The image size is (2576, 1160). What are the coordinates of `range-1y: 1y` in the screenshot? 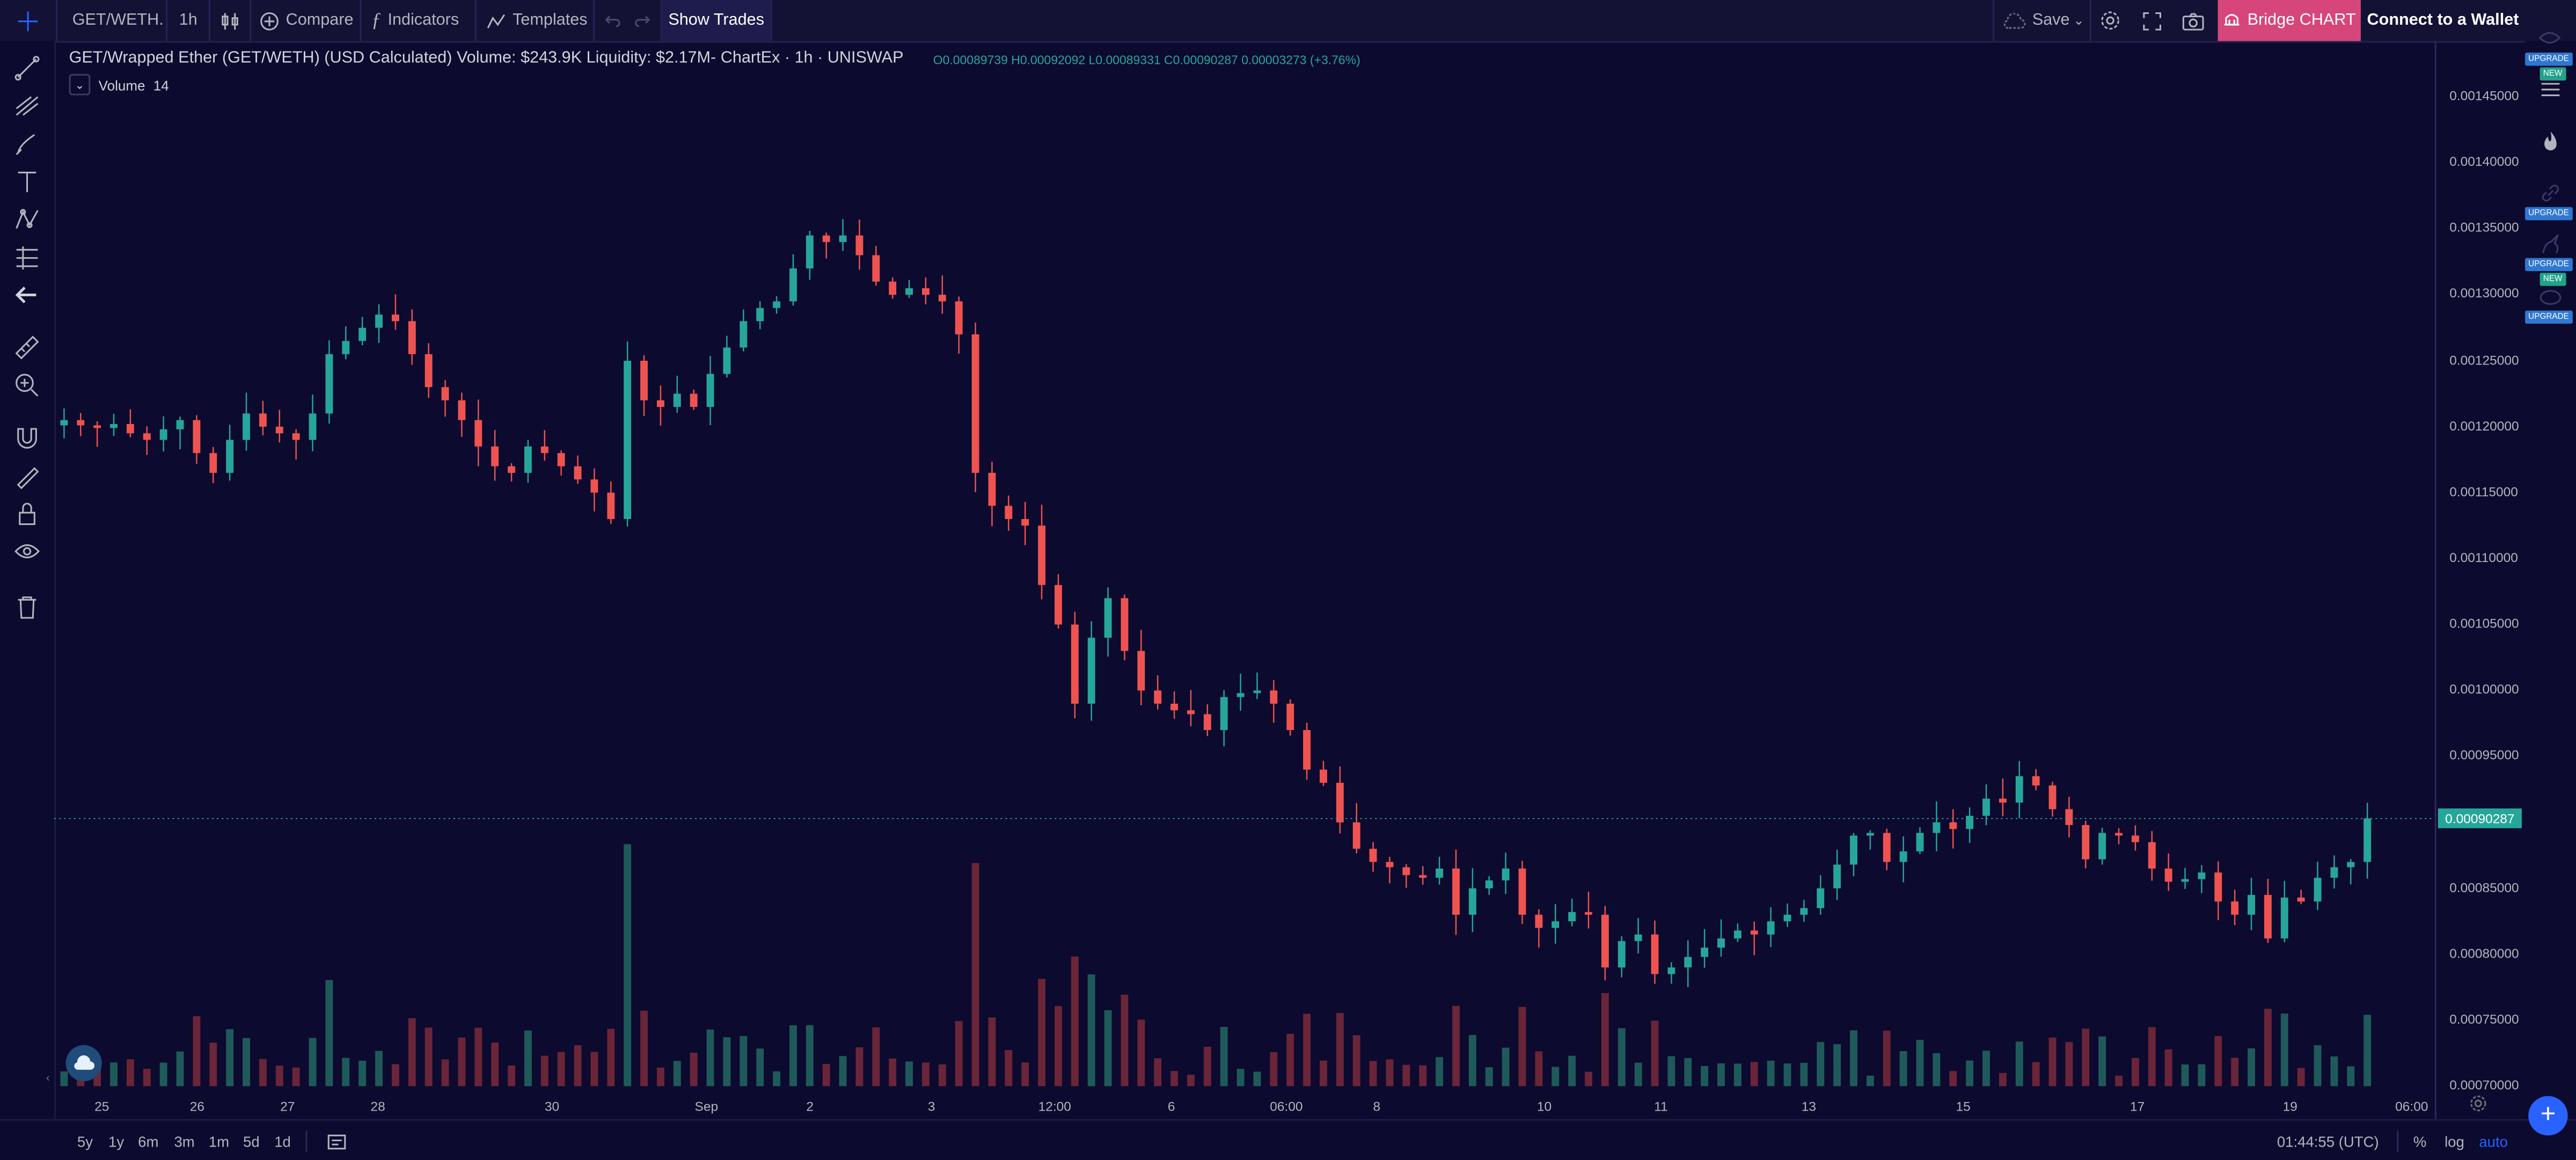 It's located at (116, 1141).